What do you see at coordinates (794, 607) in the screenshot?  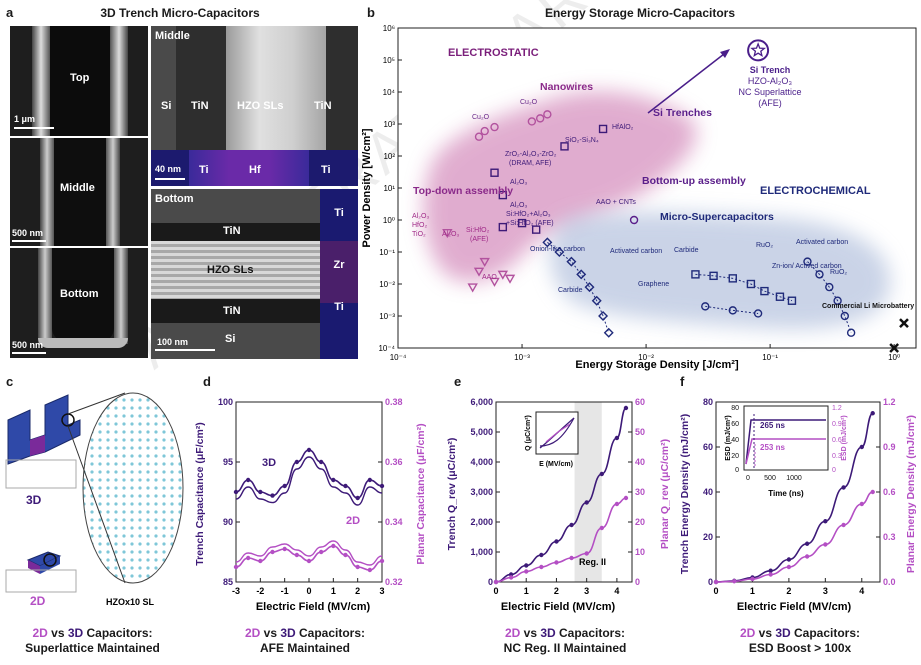 I see `f-xlabel: Electric Field (MV/cm)` at bounding box center [794, 607].